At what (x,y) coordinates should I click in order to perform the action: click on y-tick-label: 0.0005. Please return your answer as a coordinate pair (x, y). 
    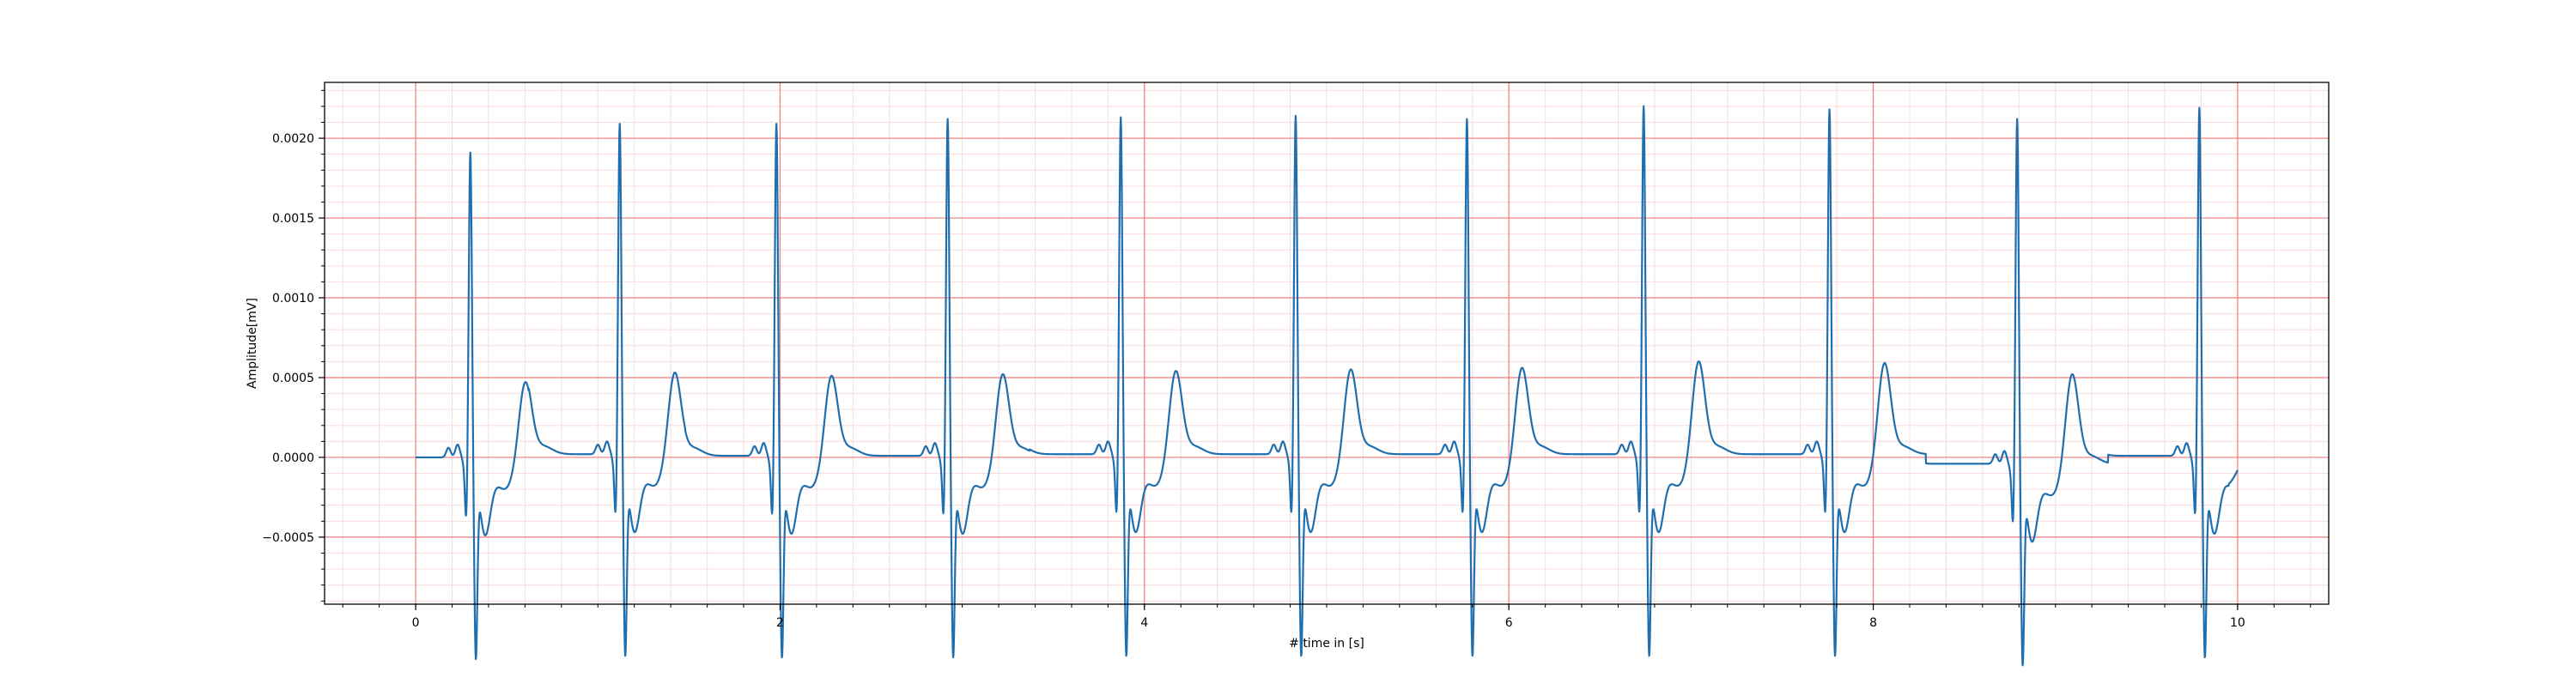
    Looking at the image, I should click on (293, 378).